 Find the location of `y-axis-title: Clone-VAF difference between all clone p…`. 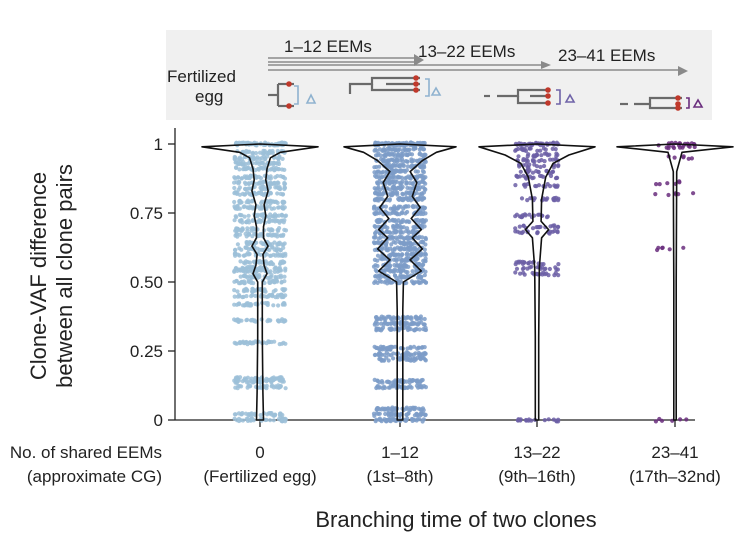

y-axis-title: Clone-VAF difference between all clone p… is located at coordinates (51, 276).